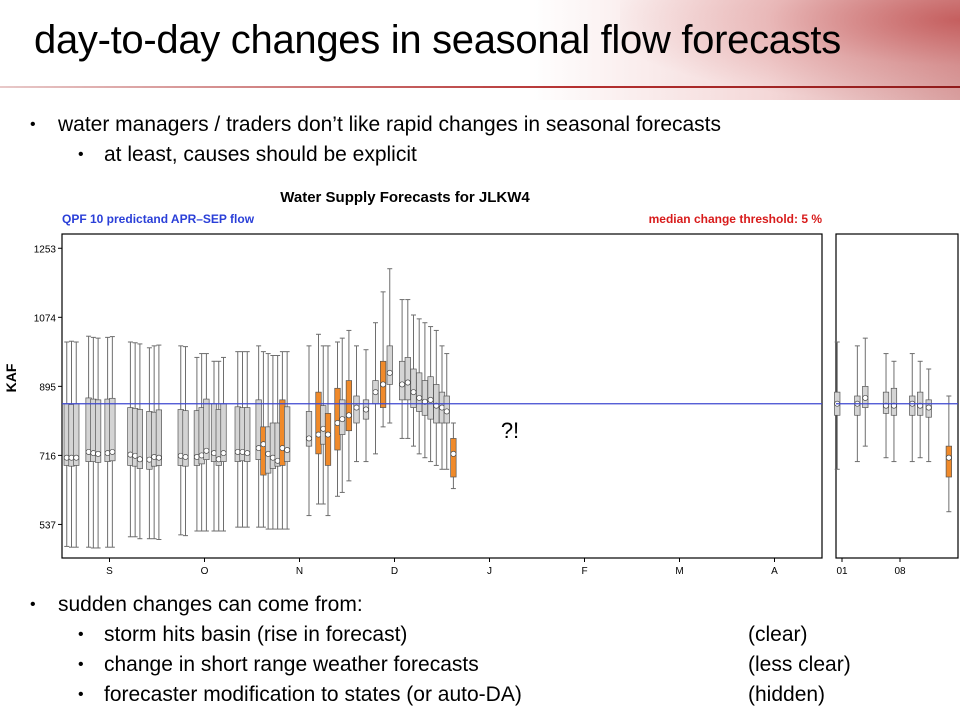 Image resolution: width=960 pixels, height=720 pixels. Describe the element at coordinates (47, 525) in the screenshot. I see `y-tick-label: 537` at that location.